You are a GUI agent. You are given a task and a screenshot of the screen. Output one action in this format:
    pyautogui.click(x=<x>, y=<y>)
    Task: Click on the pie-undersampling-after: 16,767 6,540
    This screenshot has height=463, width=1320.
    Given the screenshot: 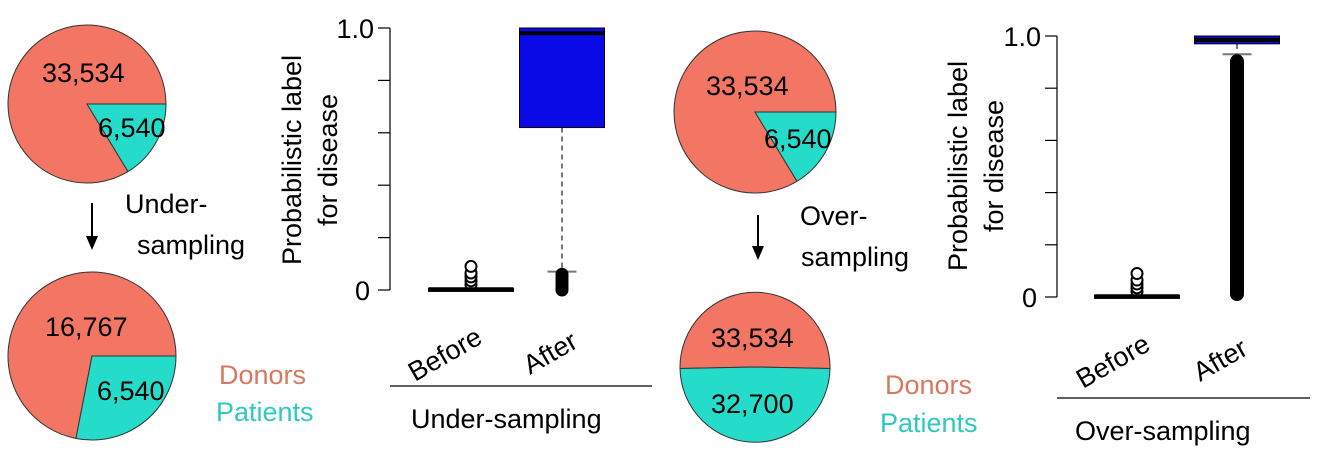 What is the action you would take?
    pyautogui.click(x=92, y=356)
    